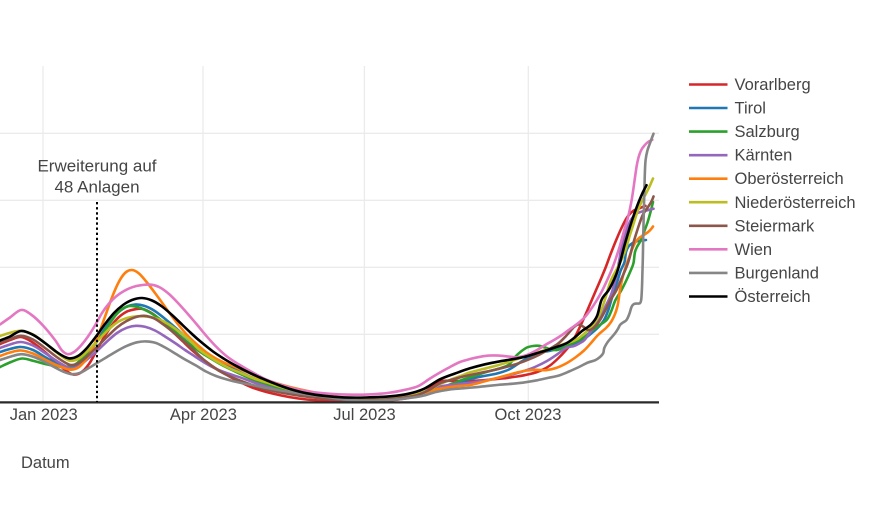  Describe the element at coordinates (96, 166) in the screenshot. I see `svg-text: Erweiterung auf` at that location.